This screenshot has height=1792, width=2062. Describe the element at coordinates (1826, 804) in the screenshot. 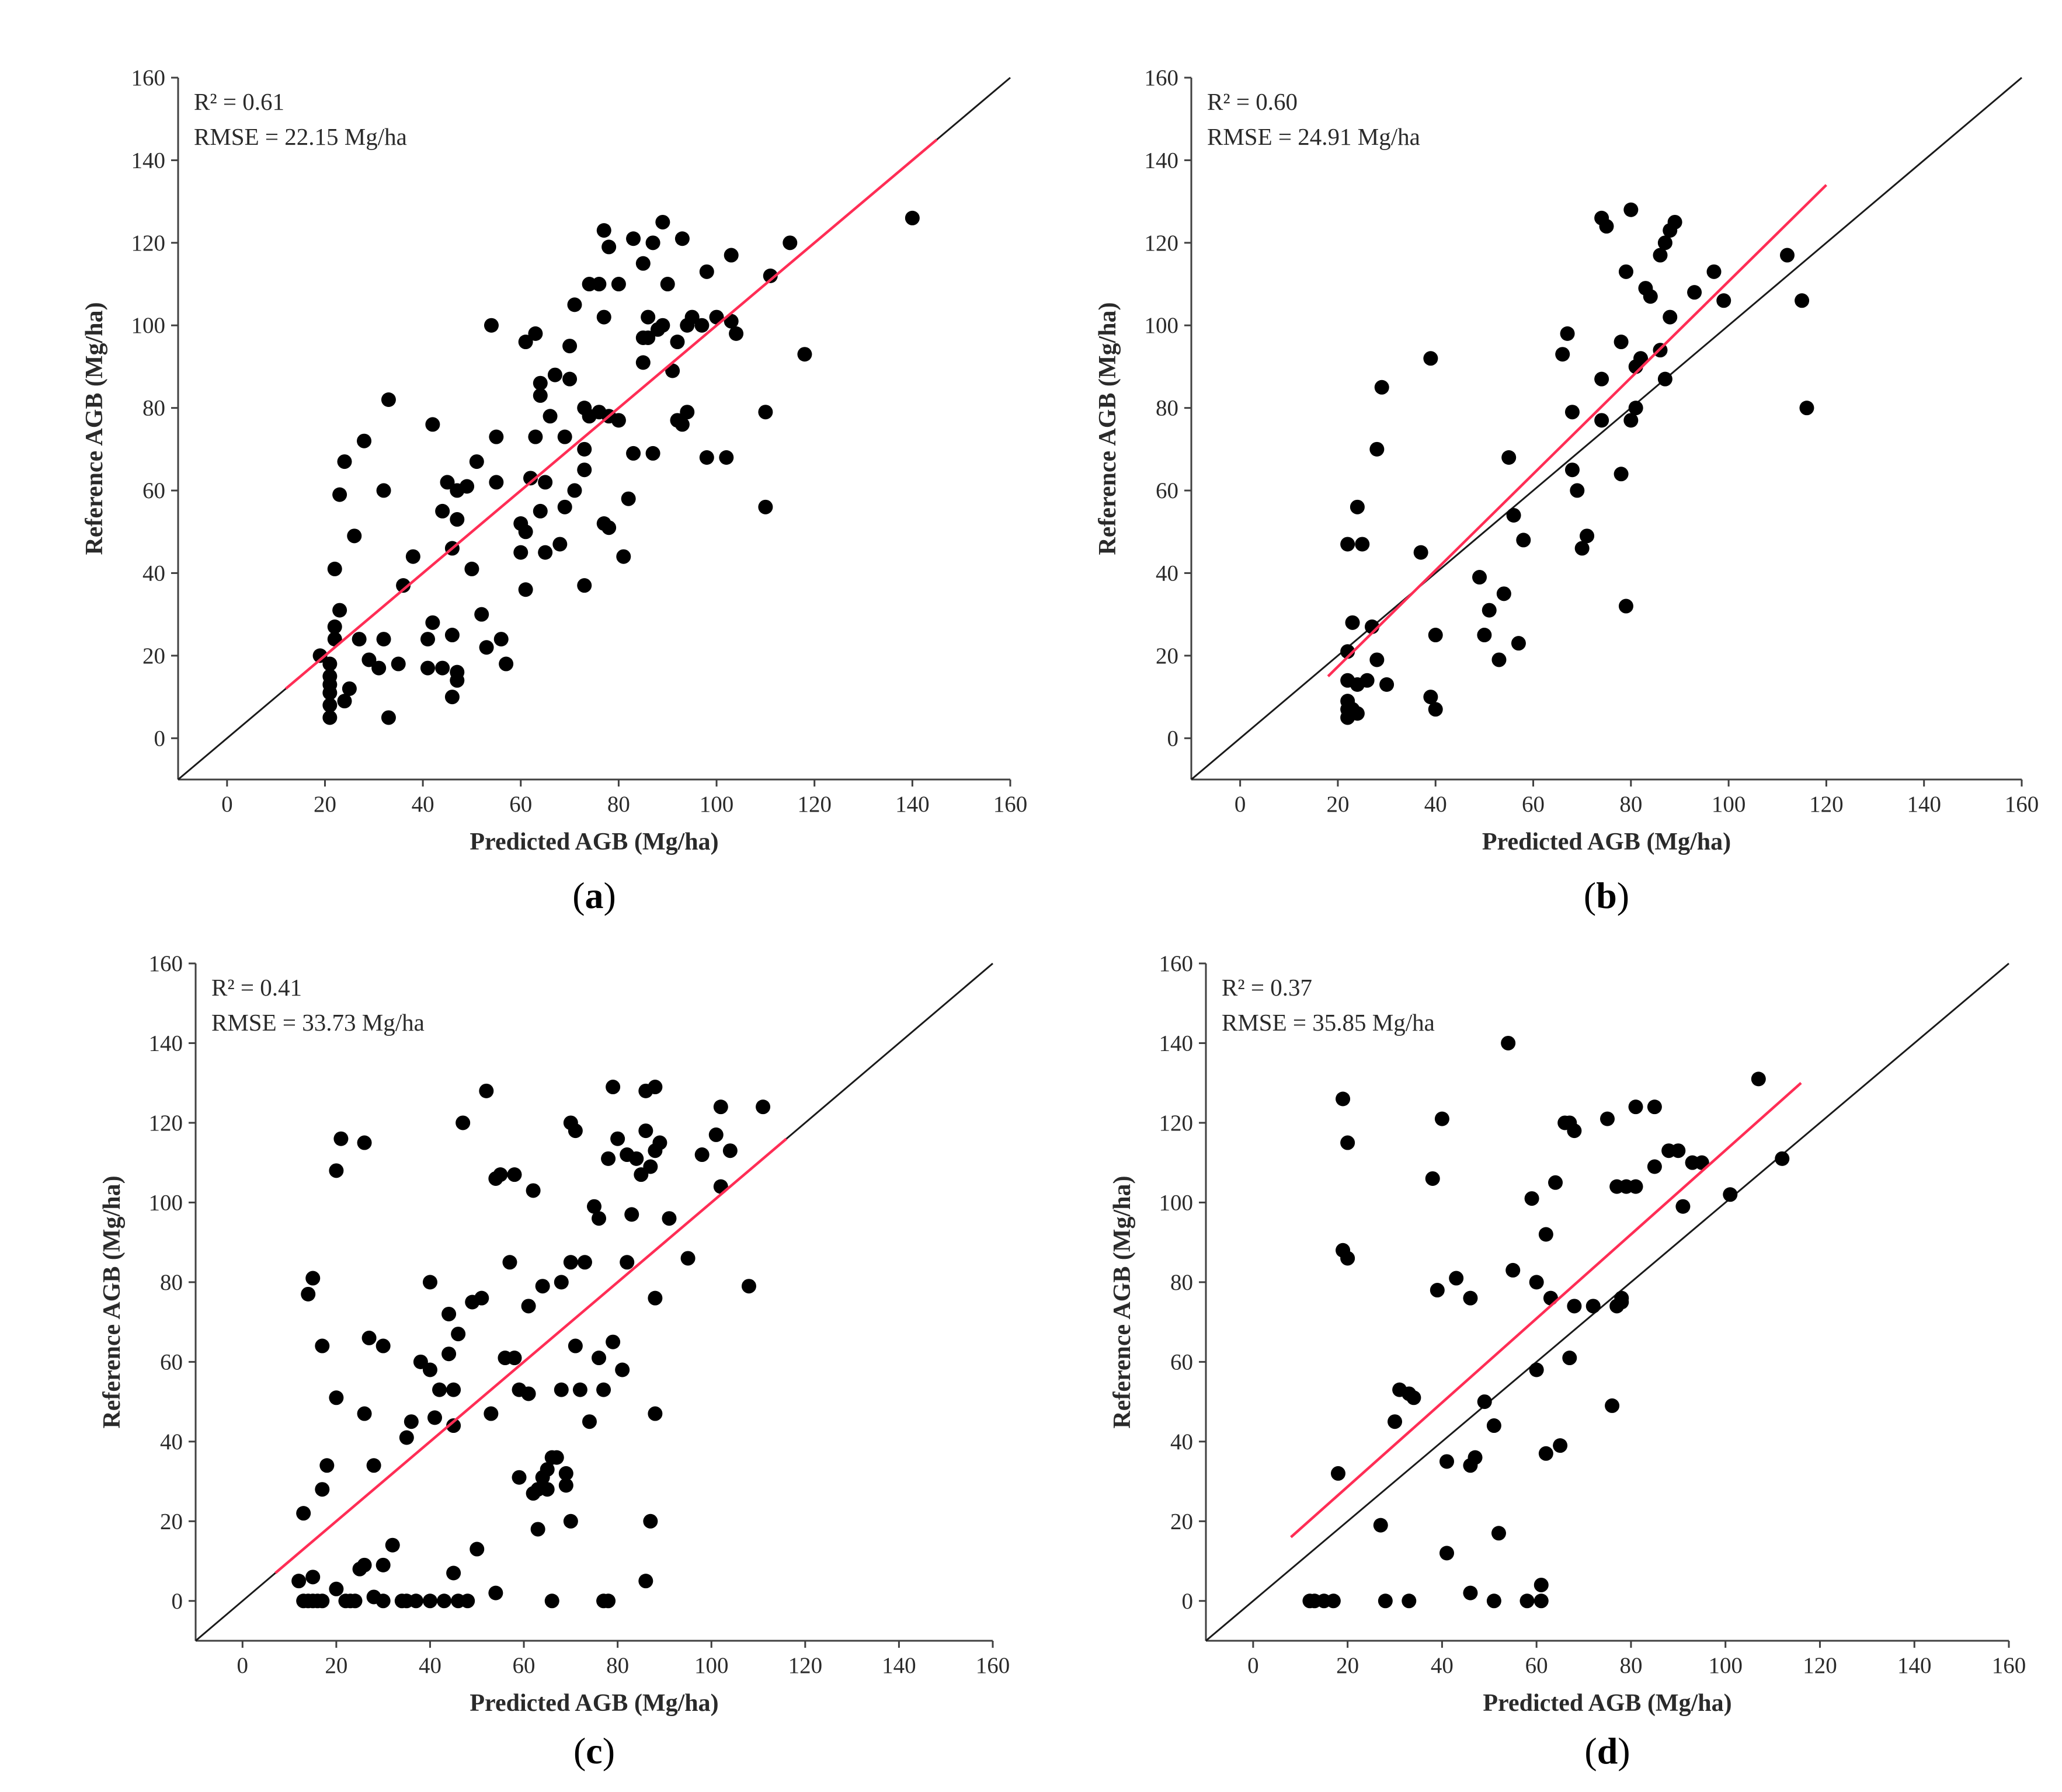

I see `x-tick-label: 120` at that location.